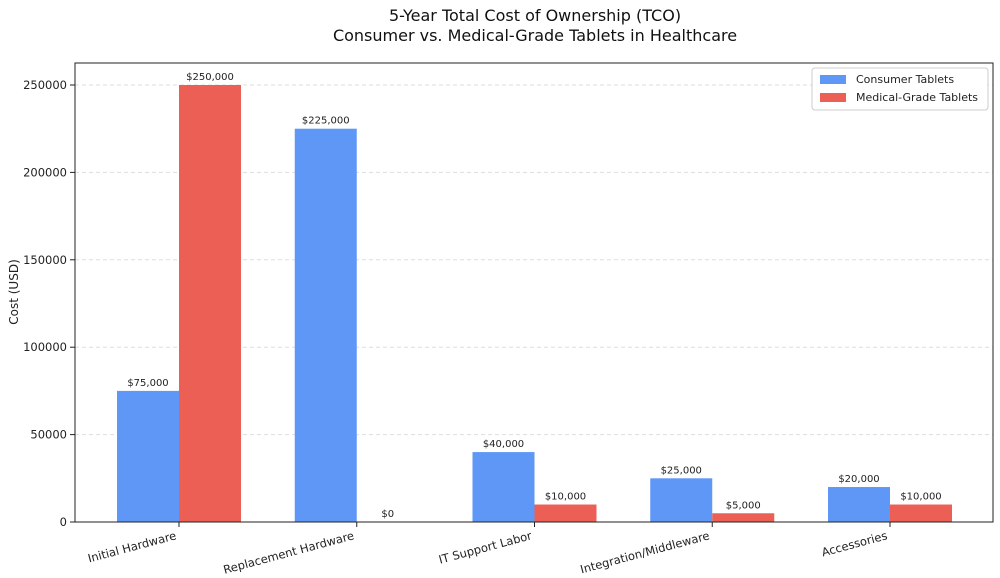 This screenshot has width=1000, height=578. I want to click on data-label: $5,000, so click(743, 505).